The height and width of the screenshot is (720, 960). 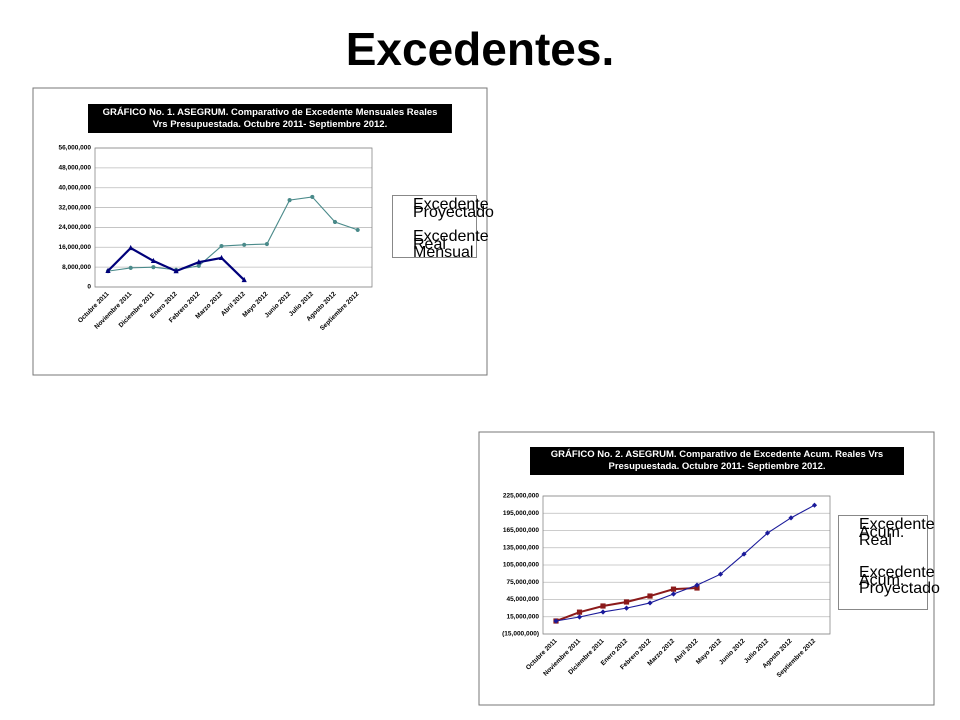 What do you see at coordinates (521, 496) in the screenshot?
I see `y-tick-label: 225,000,000` at bounding box center [521, 496].